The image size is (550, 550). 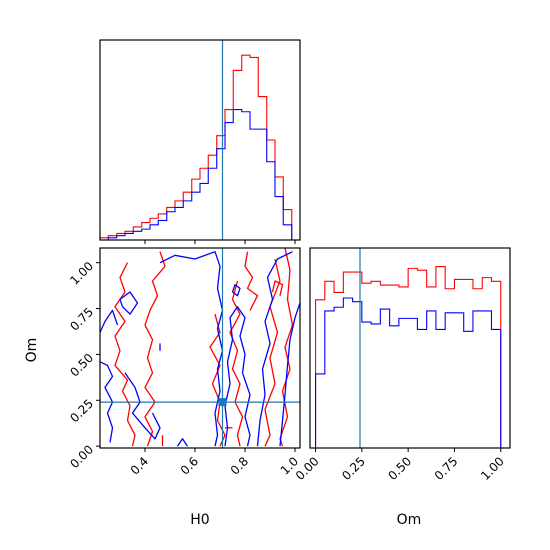 What do you see at coordinates (81, 456) in the screenshot?
I see `contour-y-tick-label: 0.00` at bounding box center [81, 456].